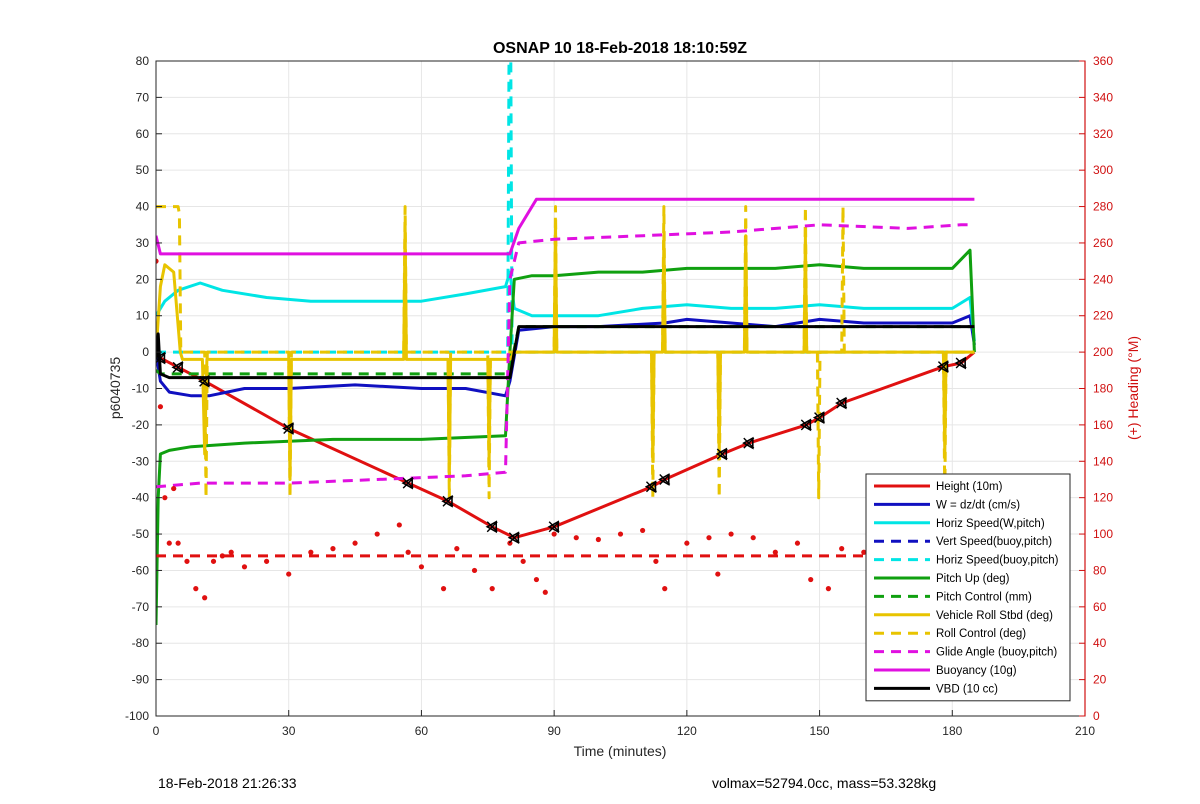 Image resolution: width=1200 pixels, height=804 pixels. I want to click on legend-label: Vert Speed(buoy,pitch), so click(994, 542).